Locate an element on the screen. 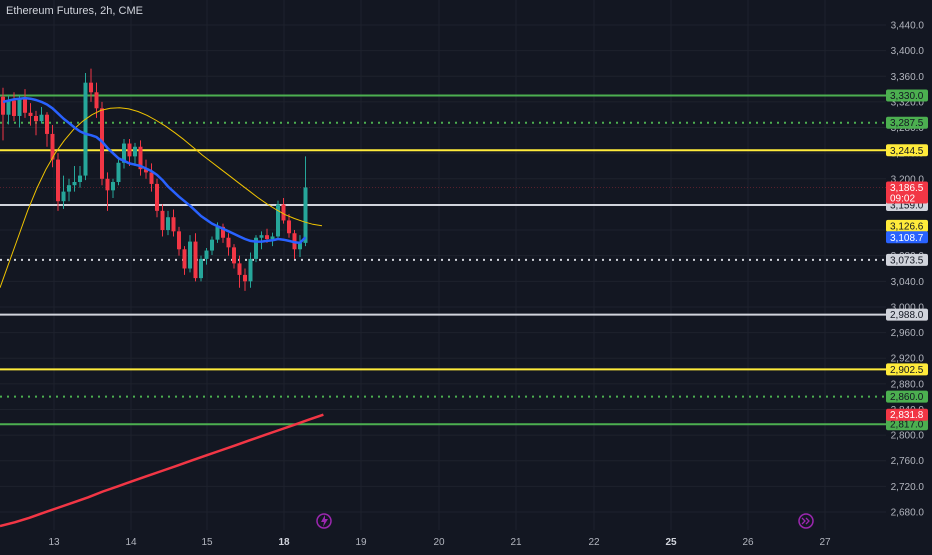 The image size is (932, 555). level-tag-white: 2,988.0 is located at coordinates (907, 315).